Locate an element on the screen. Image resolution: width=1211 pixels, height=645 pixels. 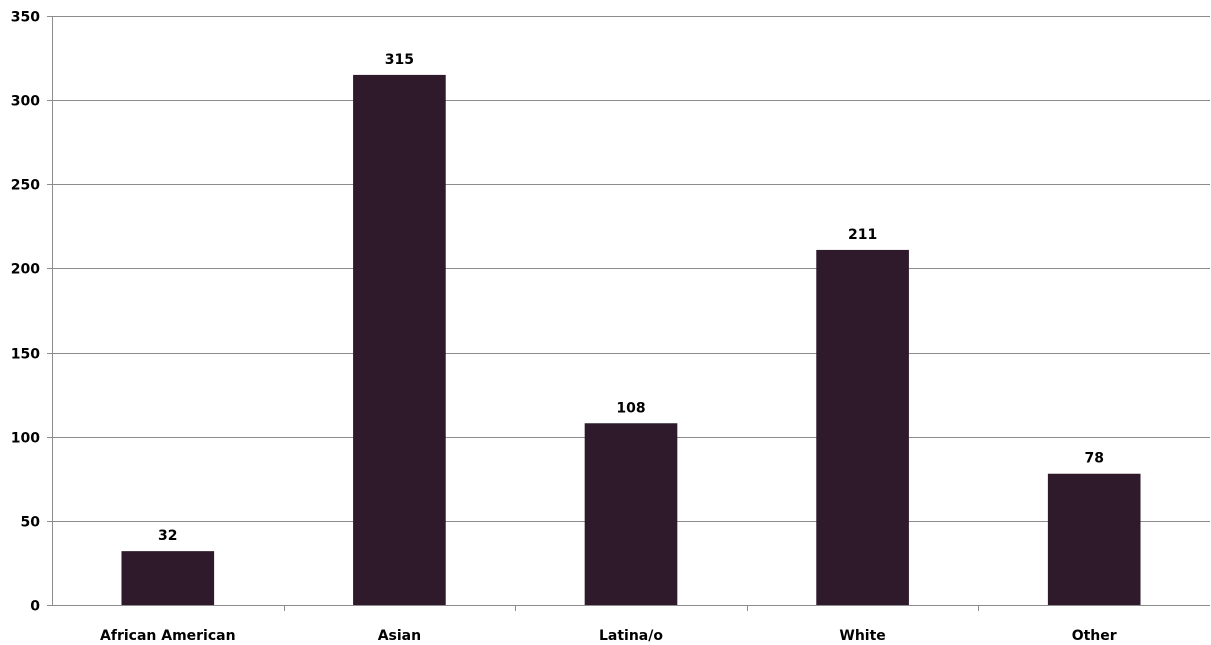
y-axis-ticks: 0 50 100 150 200 250 300 350 is located at coordinates (25, 312).